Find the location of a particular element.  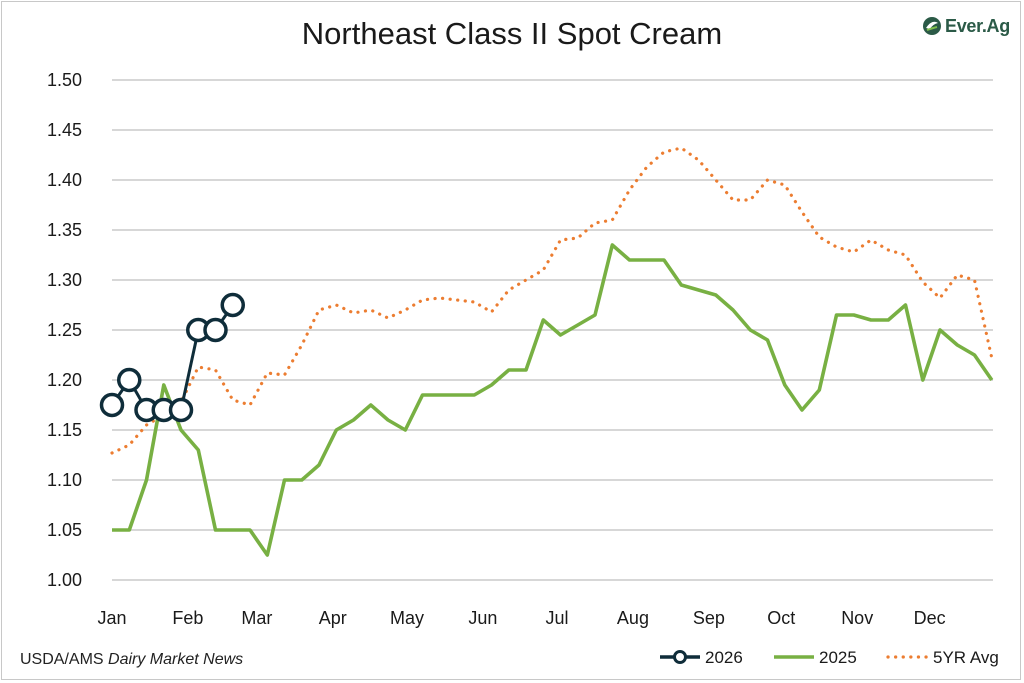

x-tick-label: Feb is located at coordinates (187, 618).